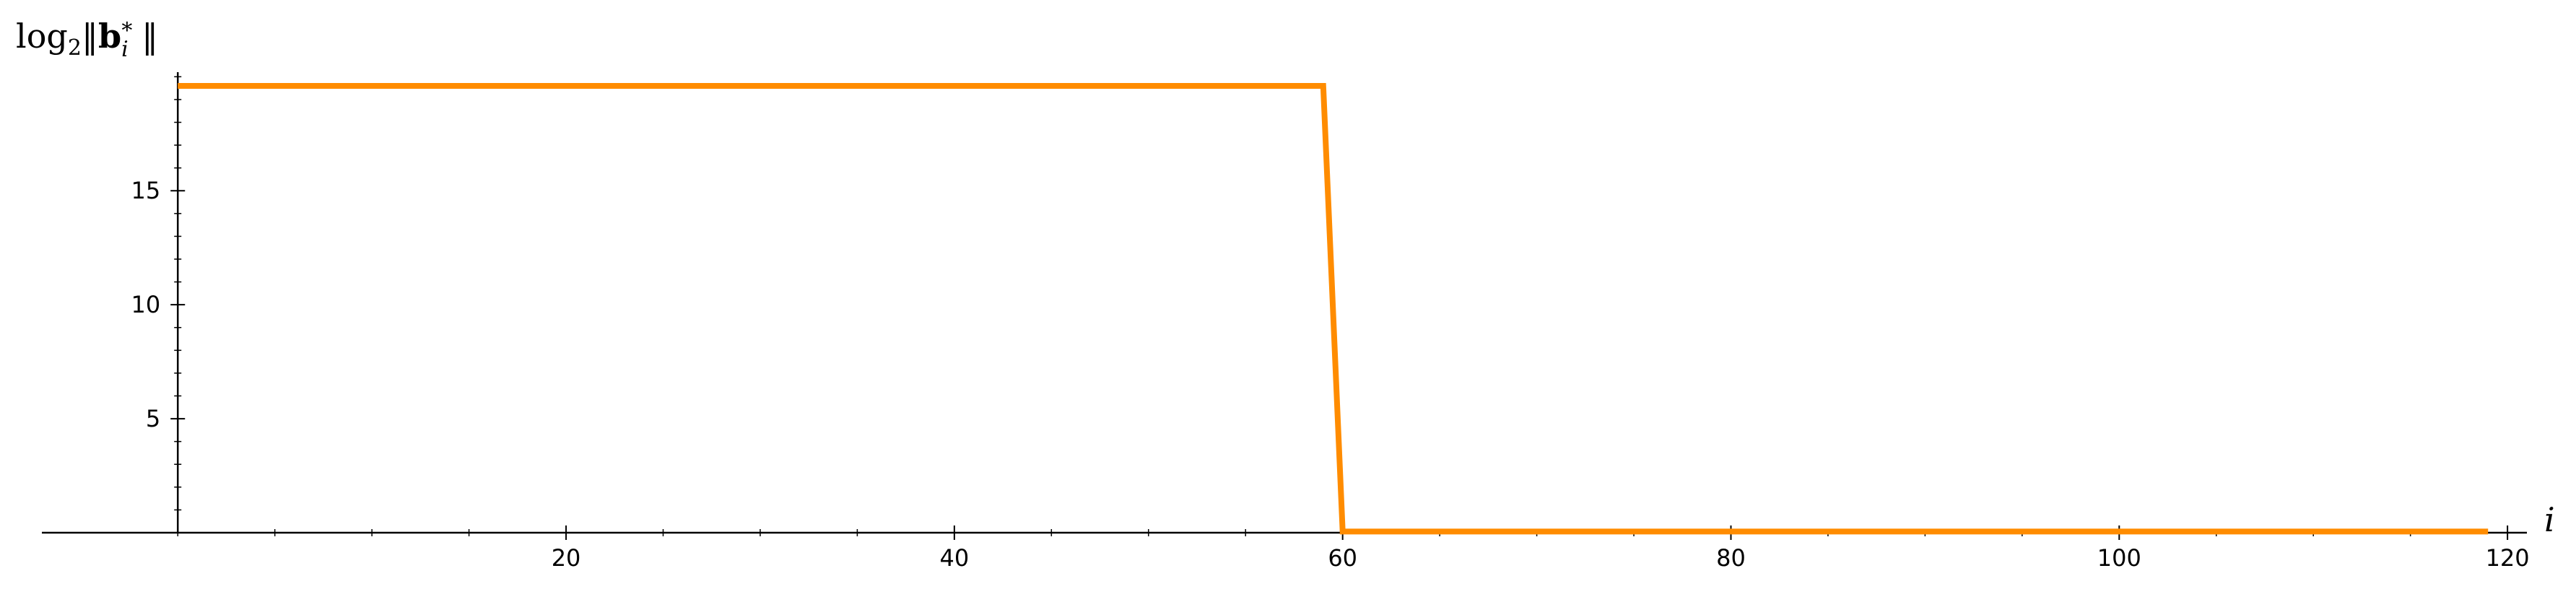  What do you see at coordinates (146, 190) in the screenshot?
I see `y-tick-label: 15` at bounding box center [146, 190].